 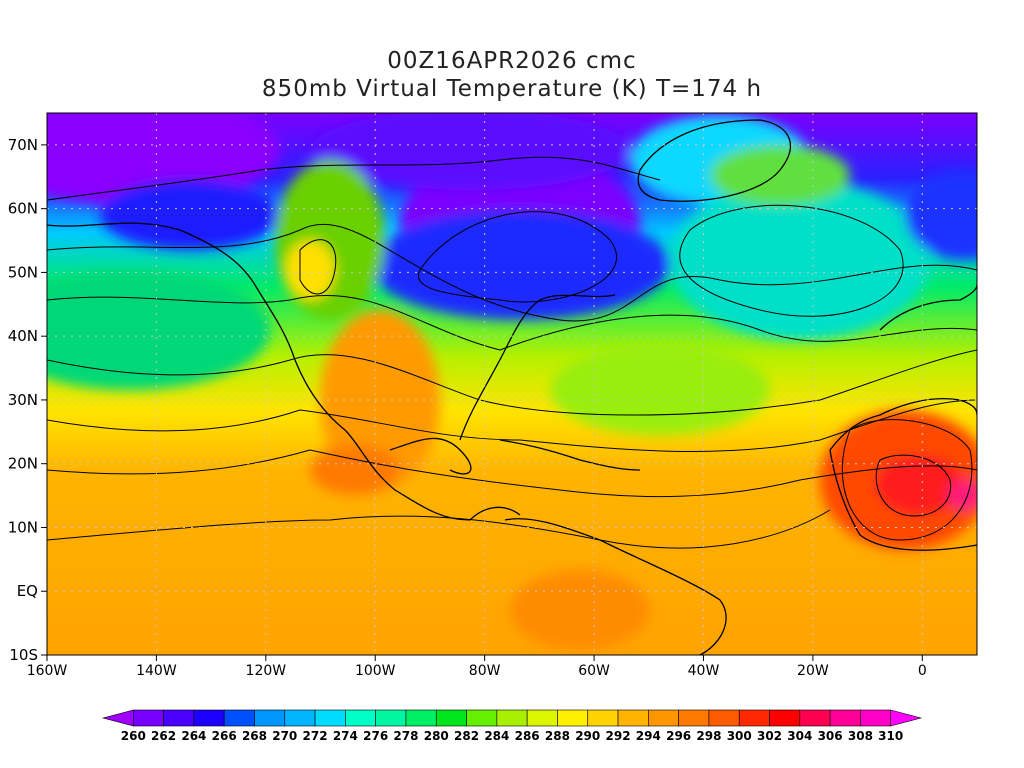 What do you see at coordinates (648, 736) in the screenshot?
I see `colorbar-label: 294` at bounding box center [648, 736].